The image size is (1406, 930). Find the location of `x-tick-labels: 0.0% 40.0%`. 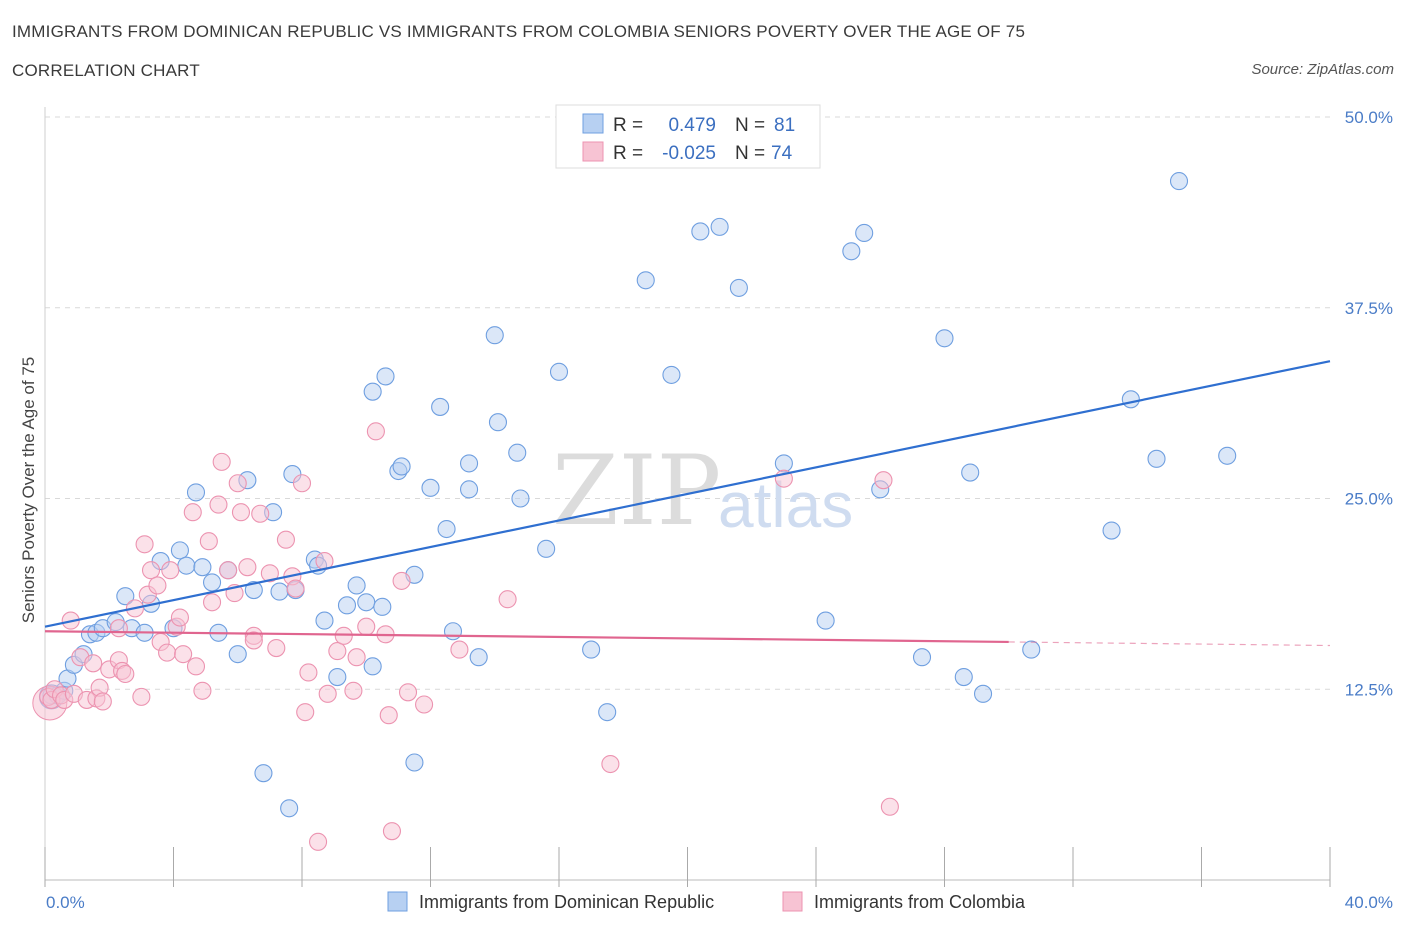

x-tick-labels: 0.0% 40.0% is located at coordinates (719, 902).